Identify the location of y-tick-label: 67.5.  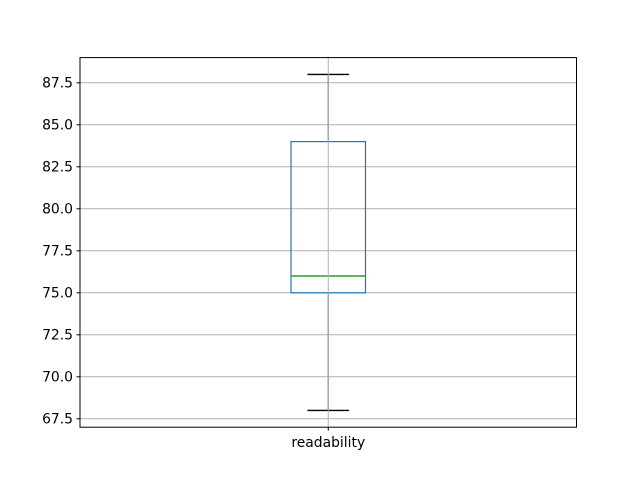
(57, 420).